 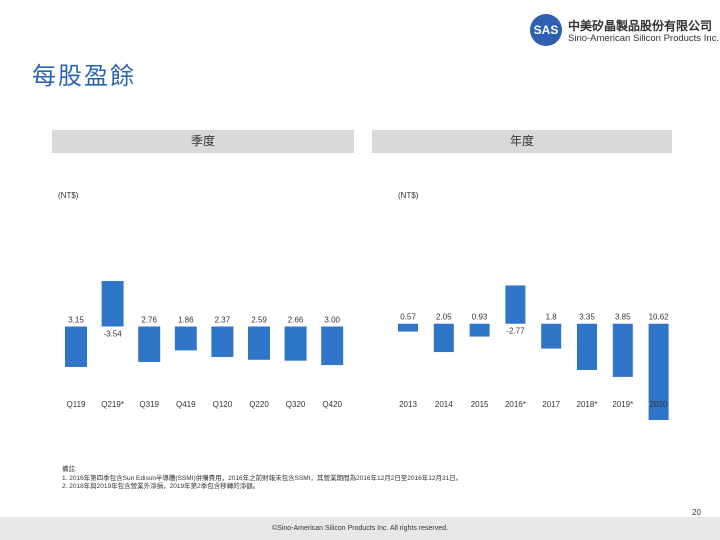 I want to click on annual-value-label: -2.77, so click(x=515, y=331).